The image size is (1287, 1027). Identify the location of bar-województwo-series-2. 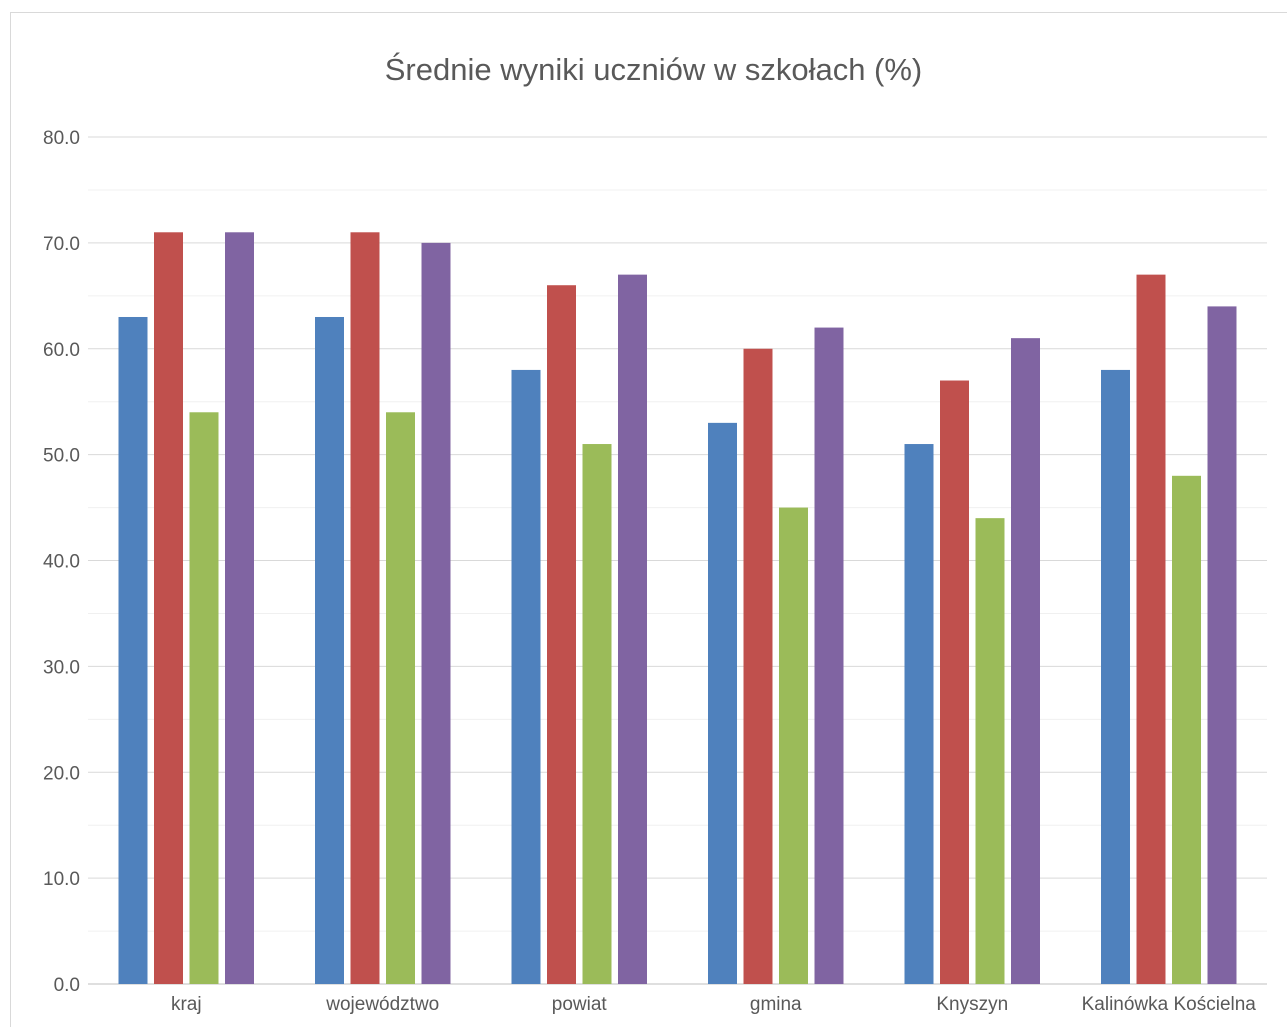
(365, 608).